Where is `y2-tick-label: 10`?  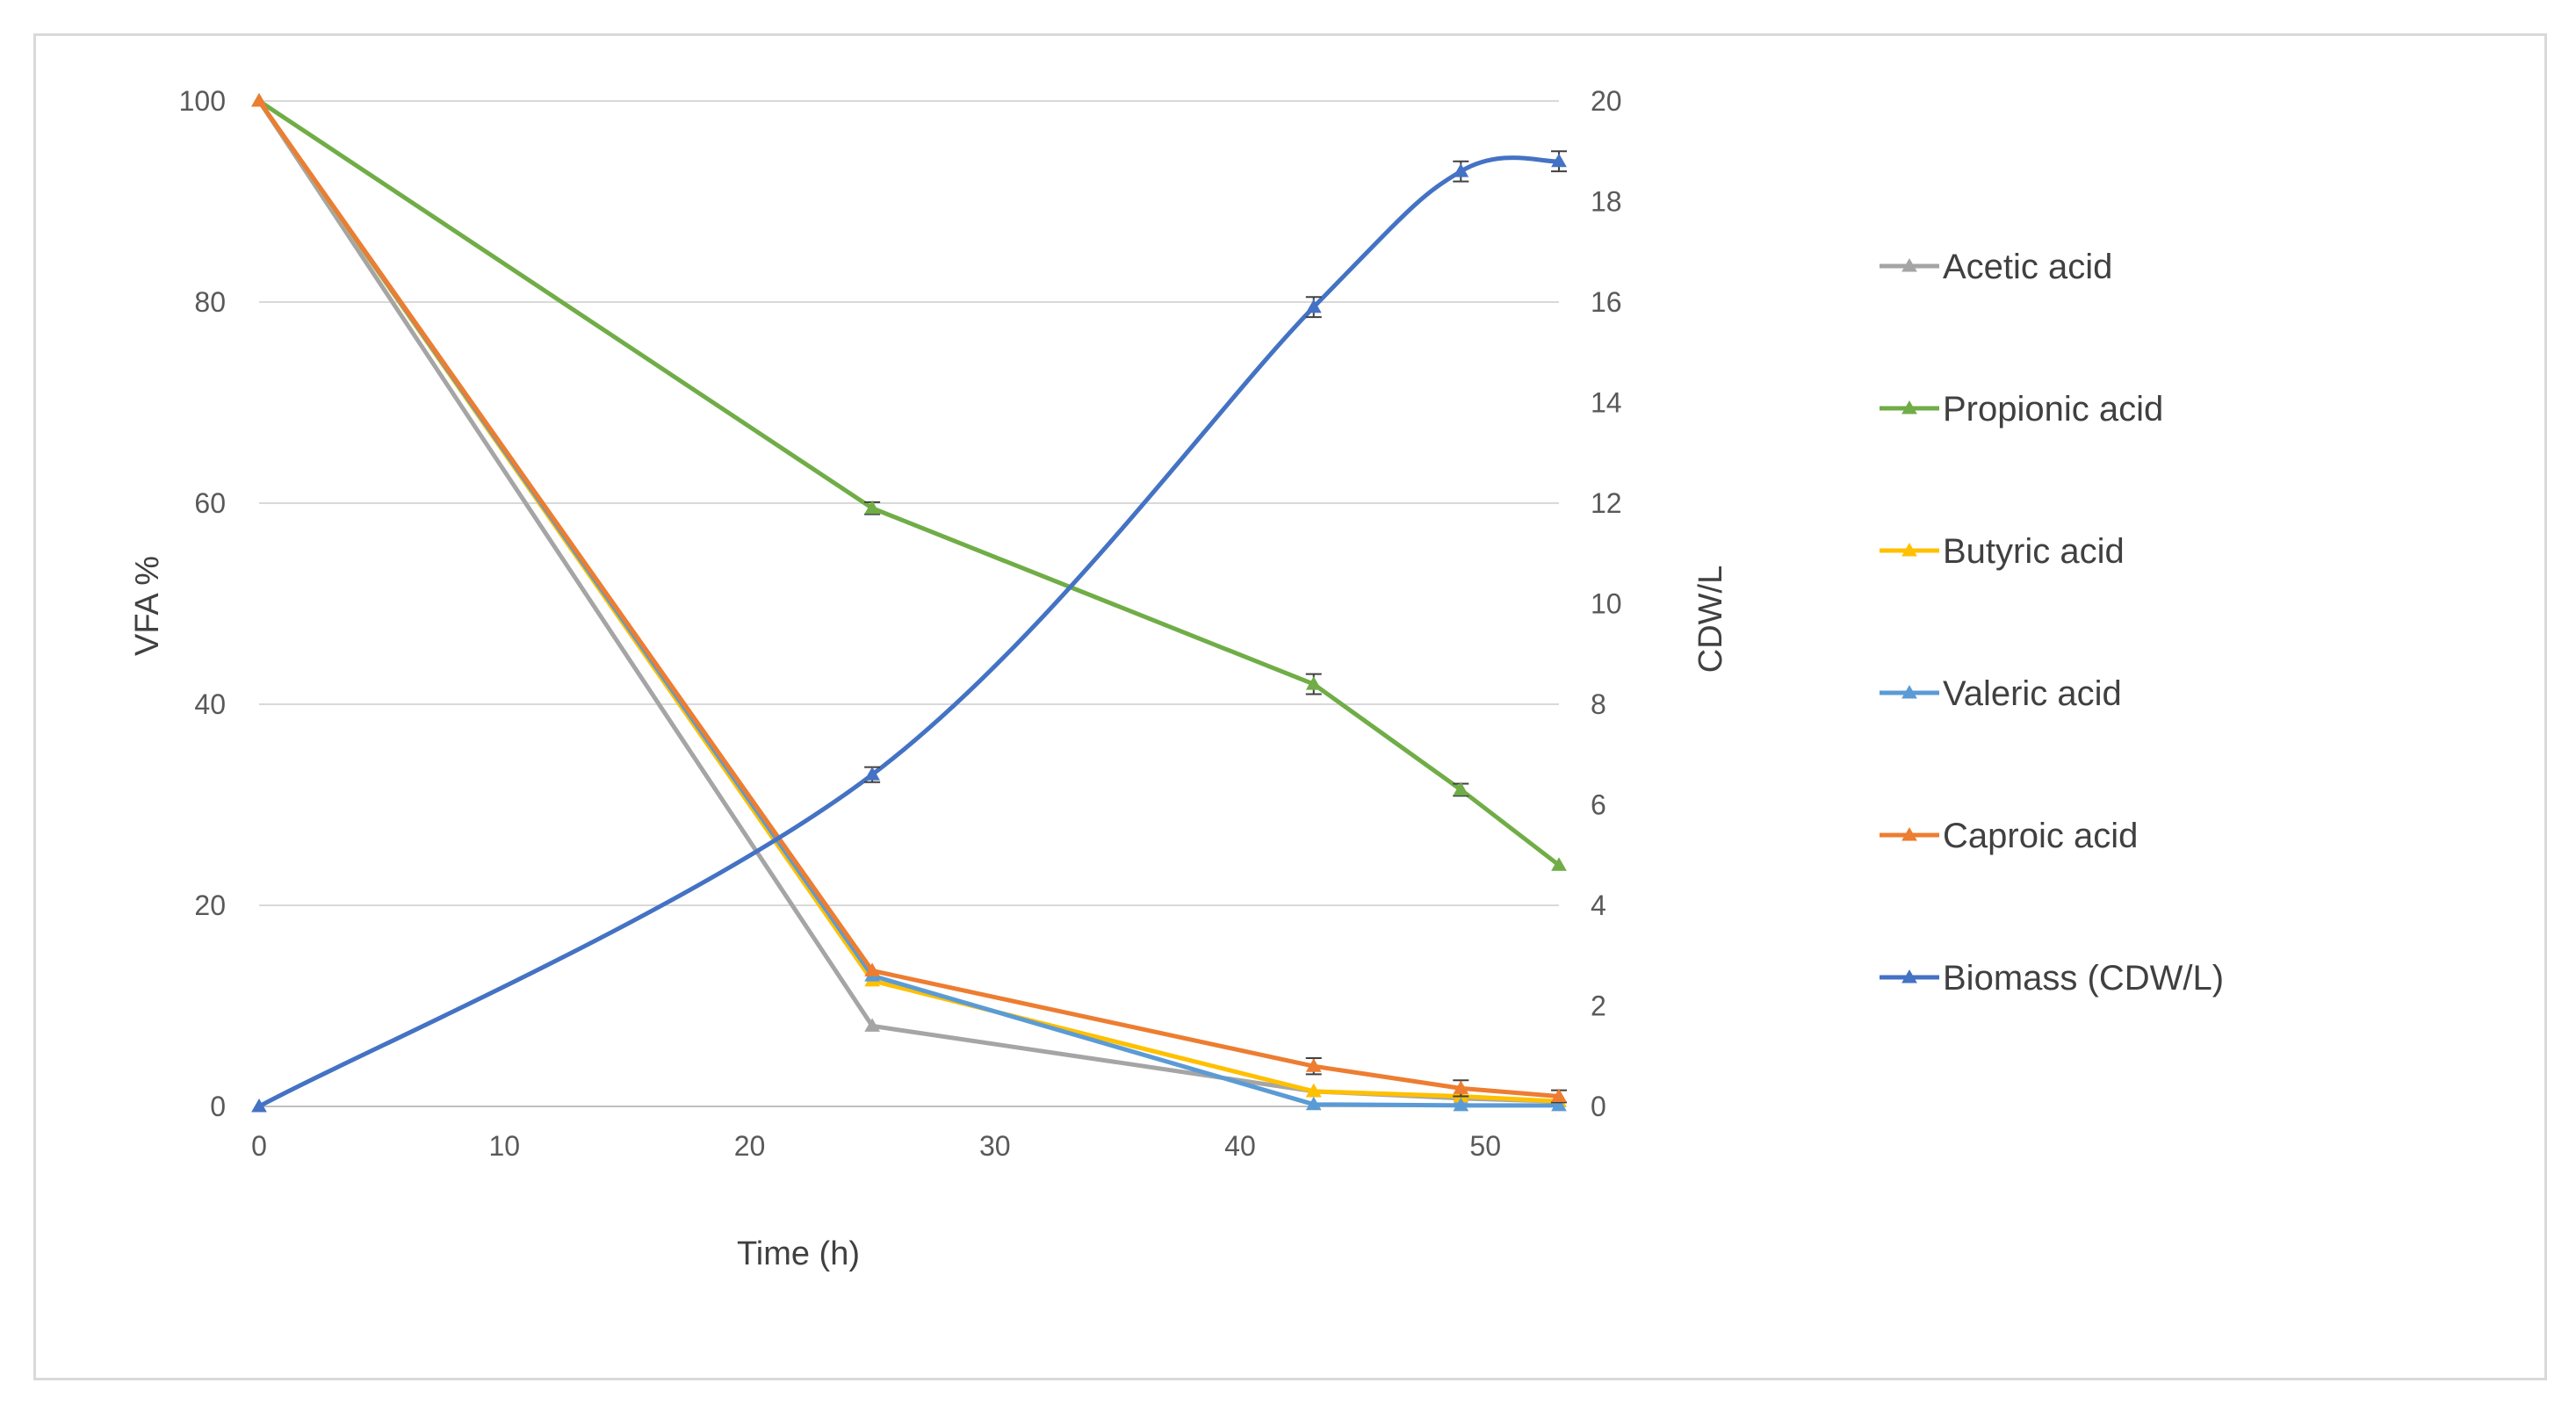 y2-tick-label: 10 is located at coordinates (1606, 604).